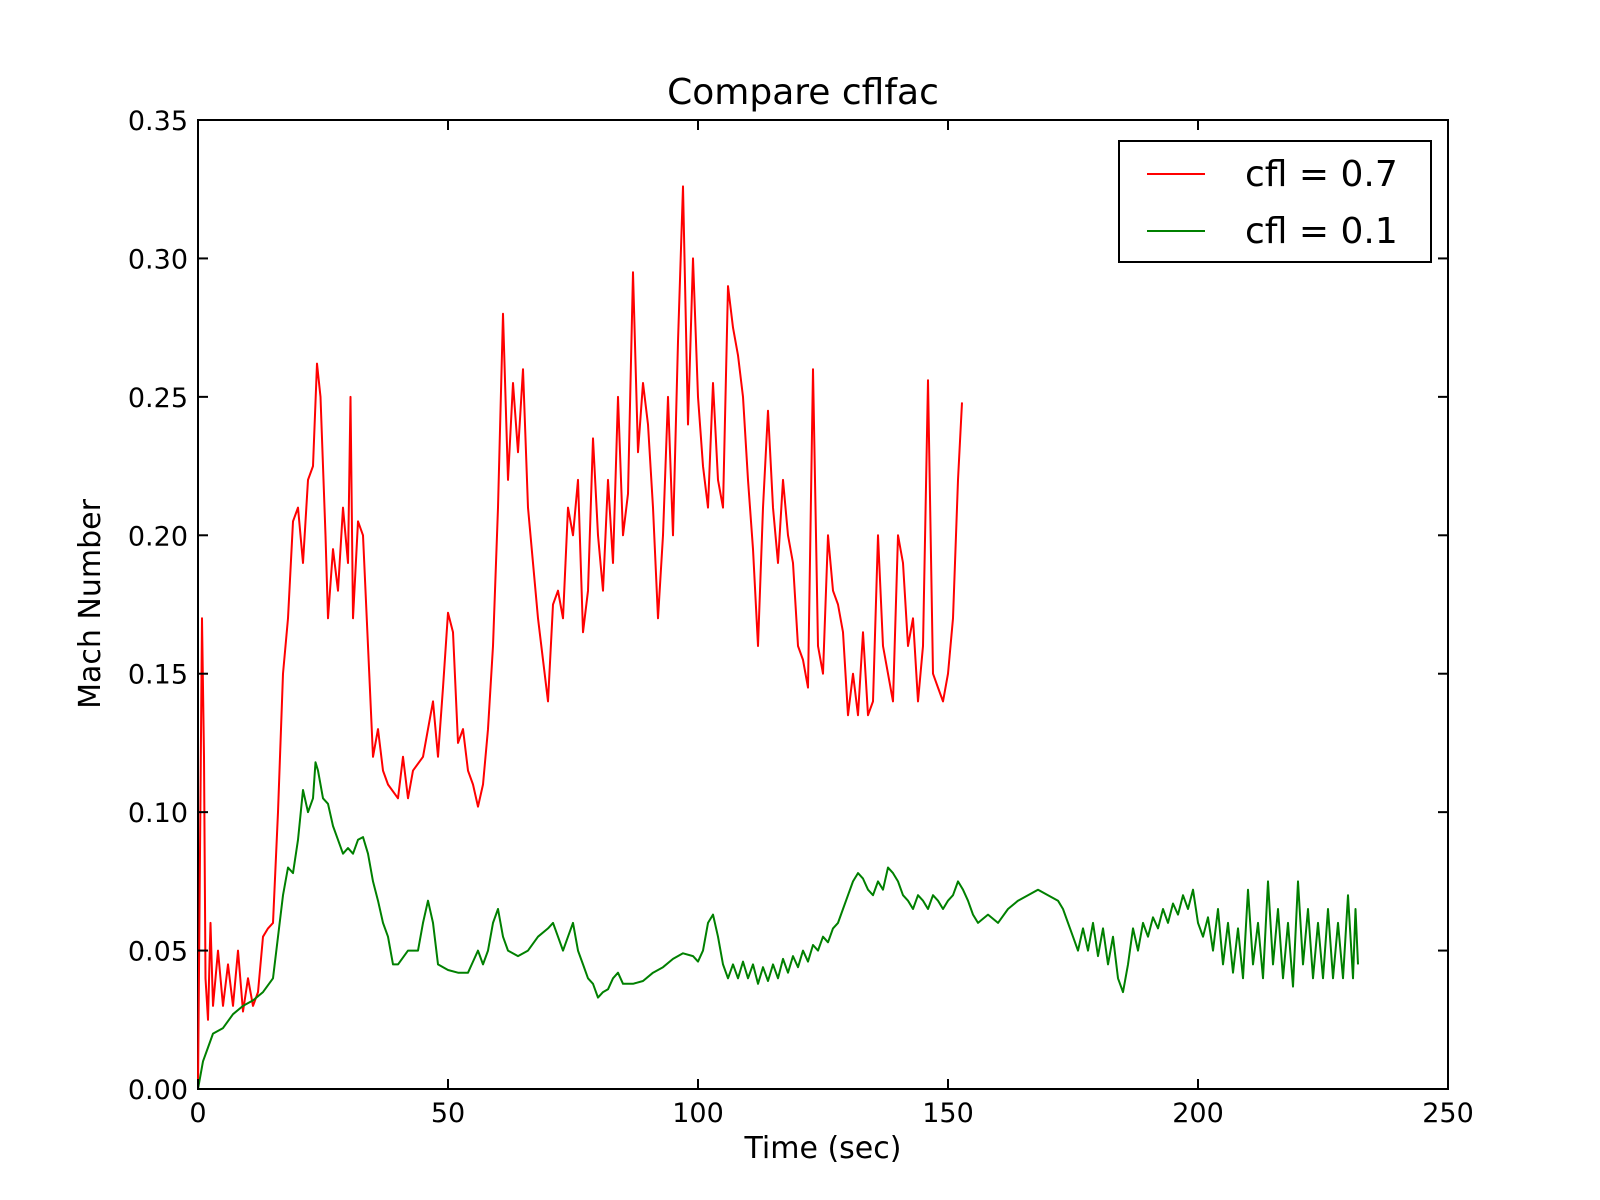 This screenshot has width=1600, height=1200. What do you see at coordinates (823, 1148) in the screenshot?
I see `x-axis-label: Time (sec)` at bounding box center [823, 1148].